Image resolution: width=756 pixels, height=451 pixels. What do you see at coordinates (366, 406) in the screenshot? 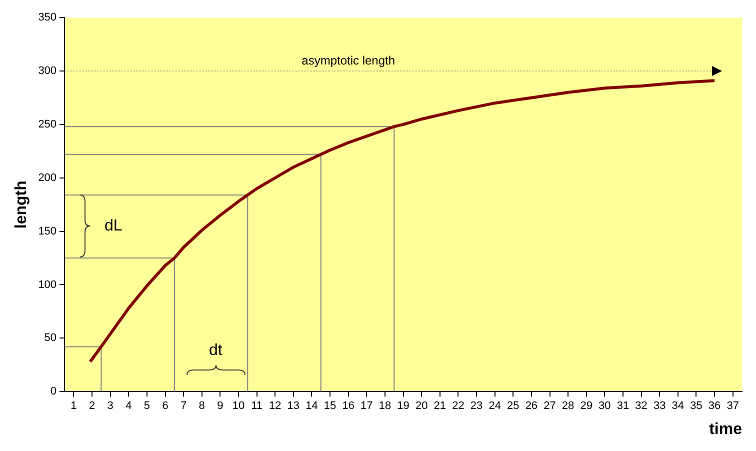
I see `x-tick-label: 17` at bounding box center [366, 406].